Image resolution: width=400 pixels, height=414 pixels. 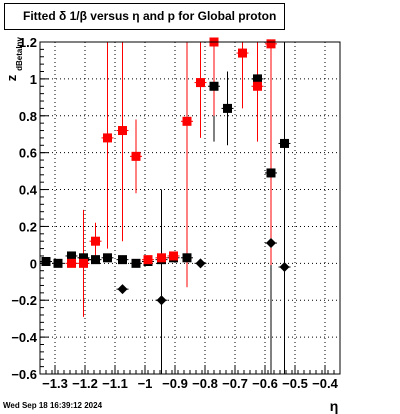 What do you see at coordinates (24, 337) in the screenshot?
I see `y-tick-label: −0.4` at bounding box center [24, 337].